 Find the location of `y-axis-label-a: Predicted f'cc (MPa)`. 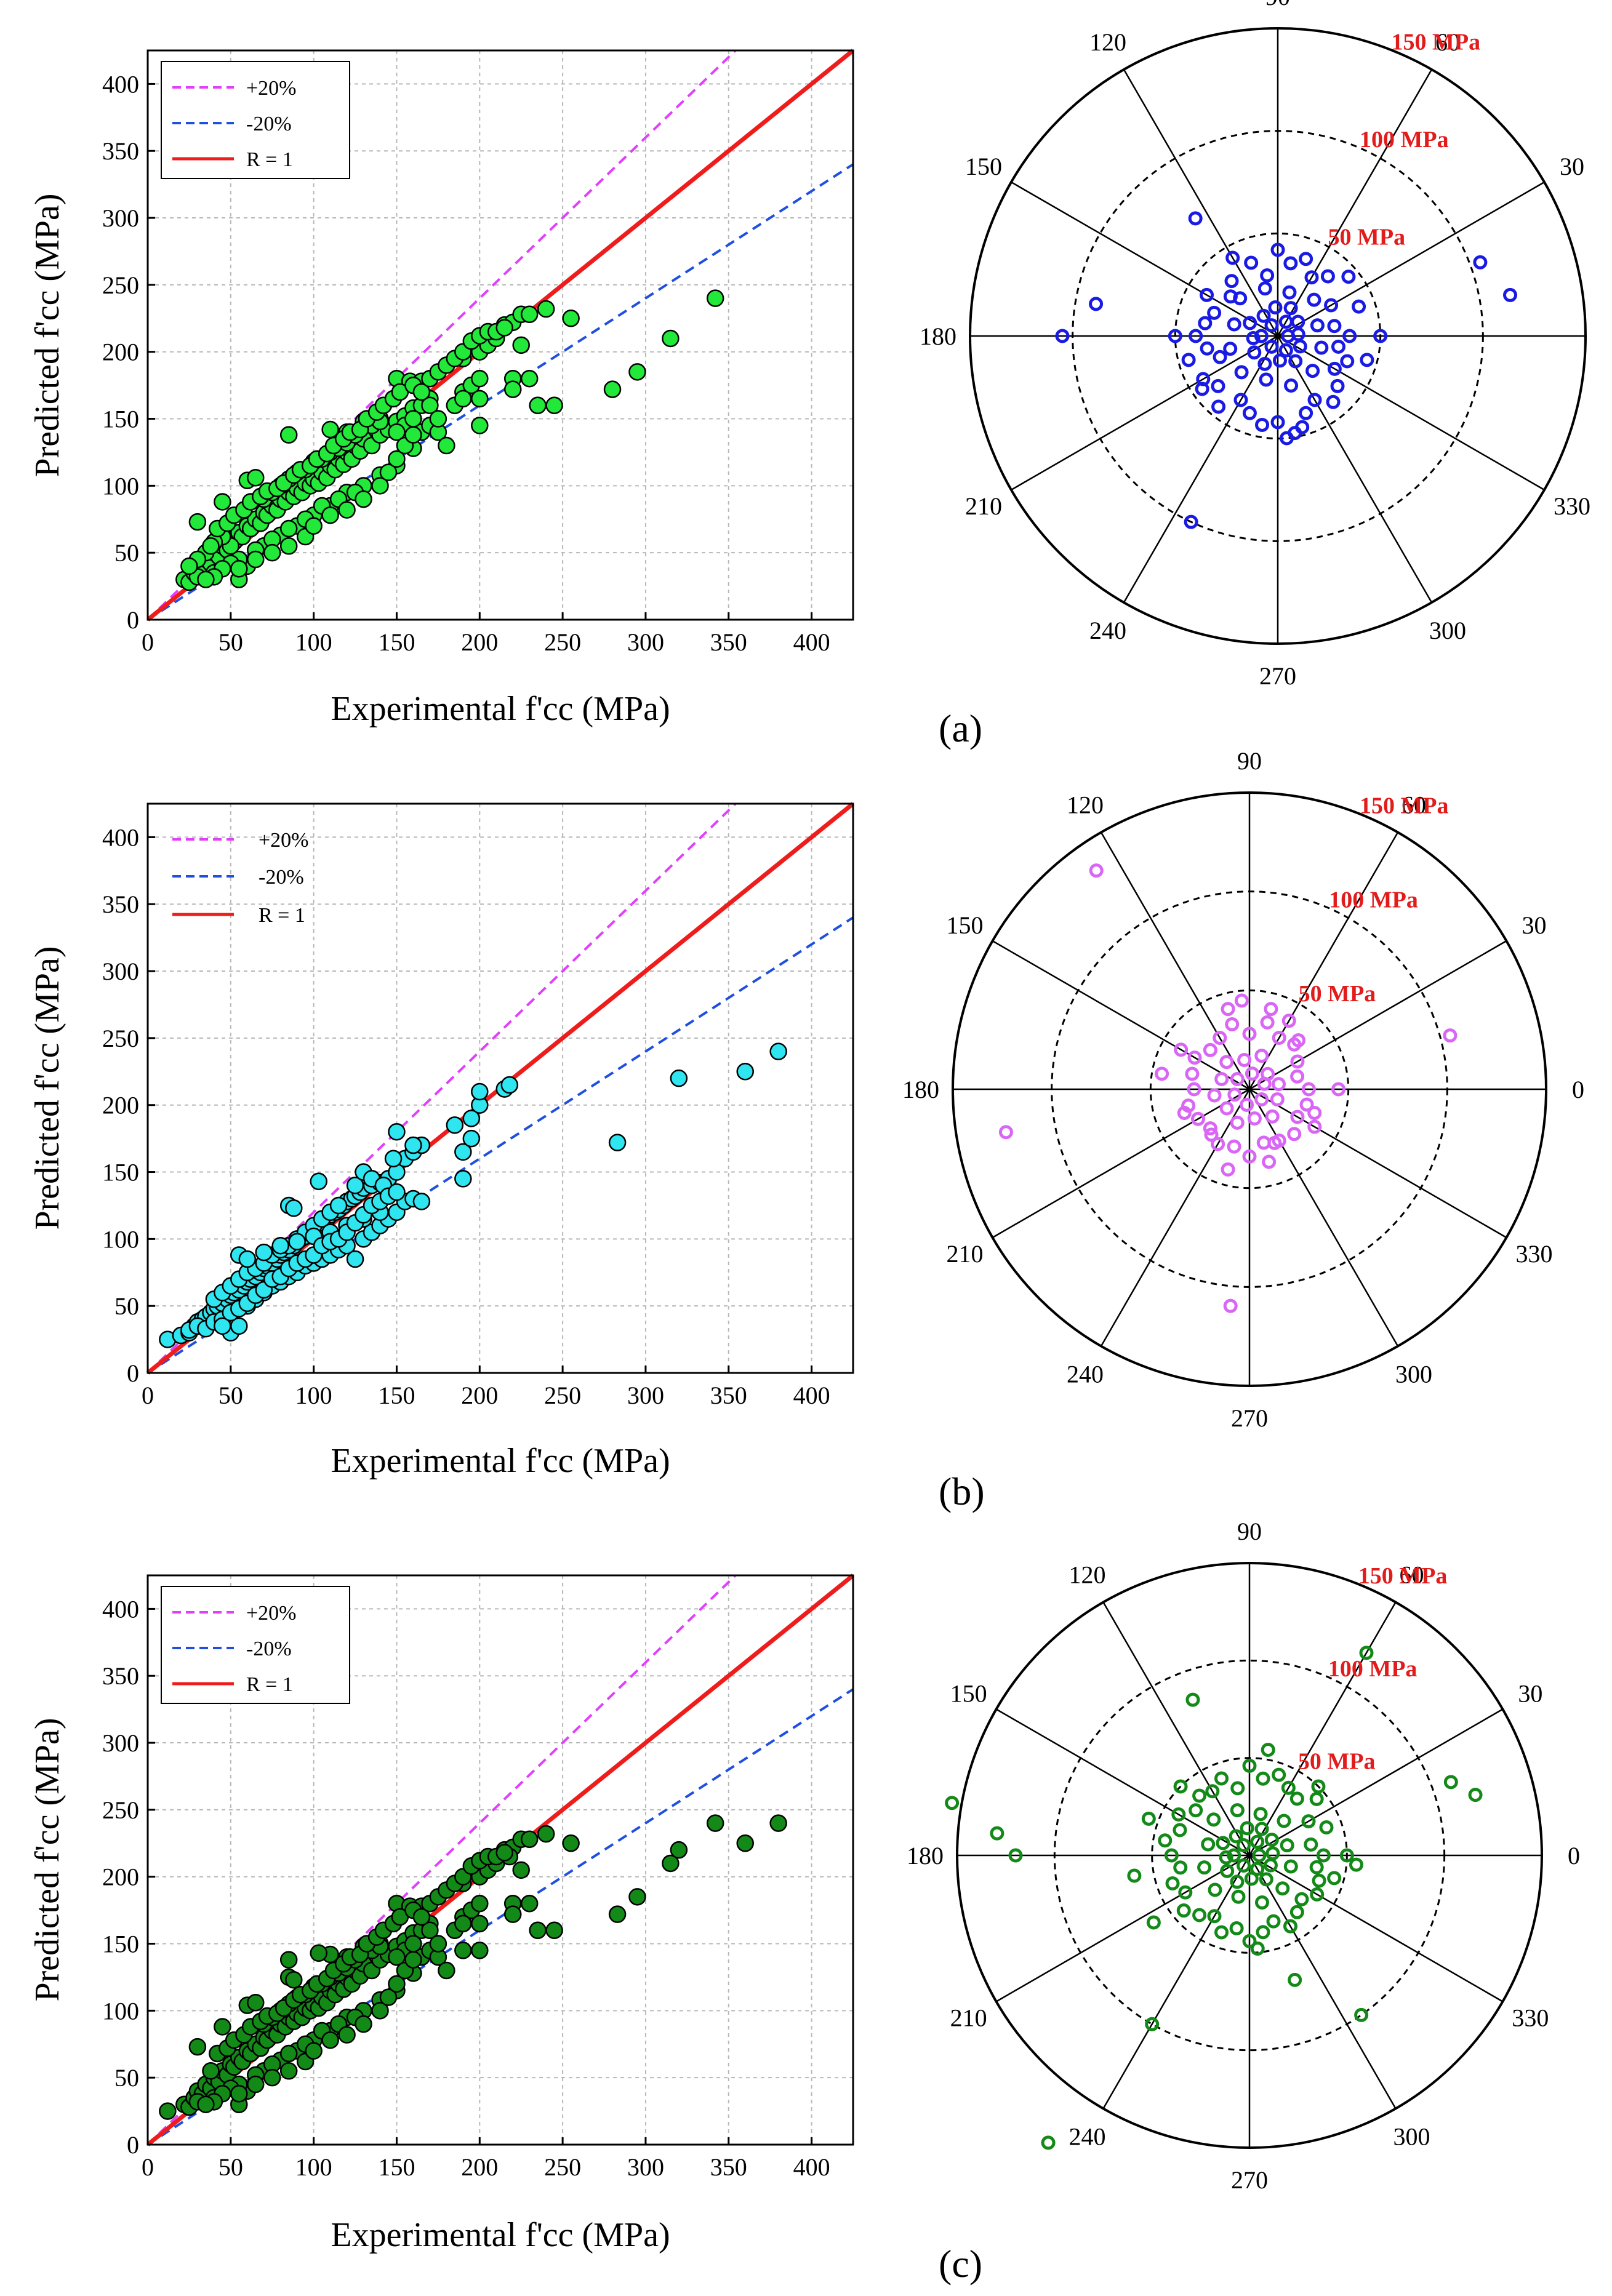

y-axis-label-a: Predicted f'cc (MPa) is located at coordinates (47, 335).